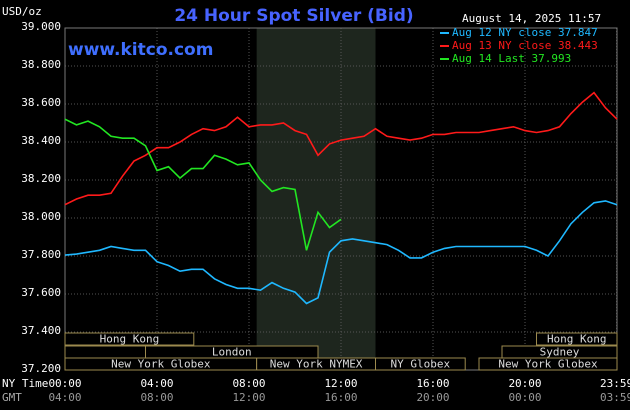 Image resolution: width=630 pixels, height=410 pixels. What do you see at coordinates (41, 102) in the screenshot?
I see `y-tick-label: 38.600` at bounding box center [41, 102].